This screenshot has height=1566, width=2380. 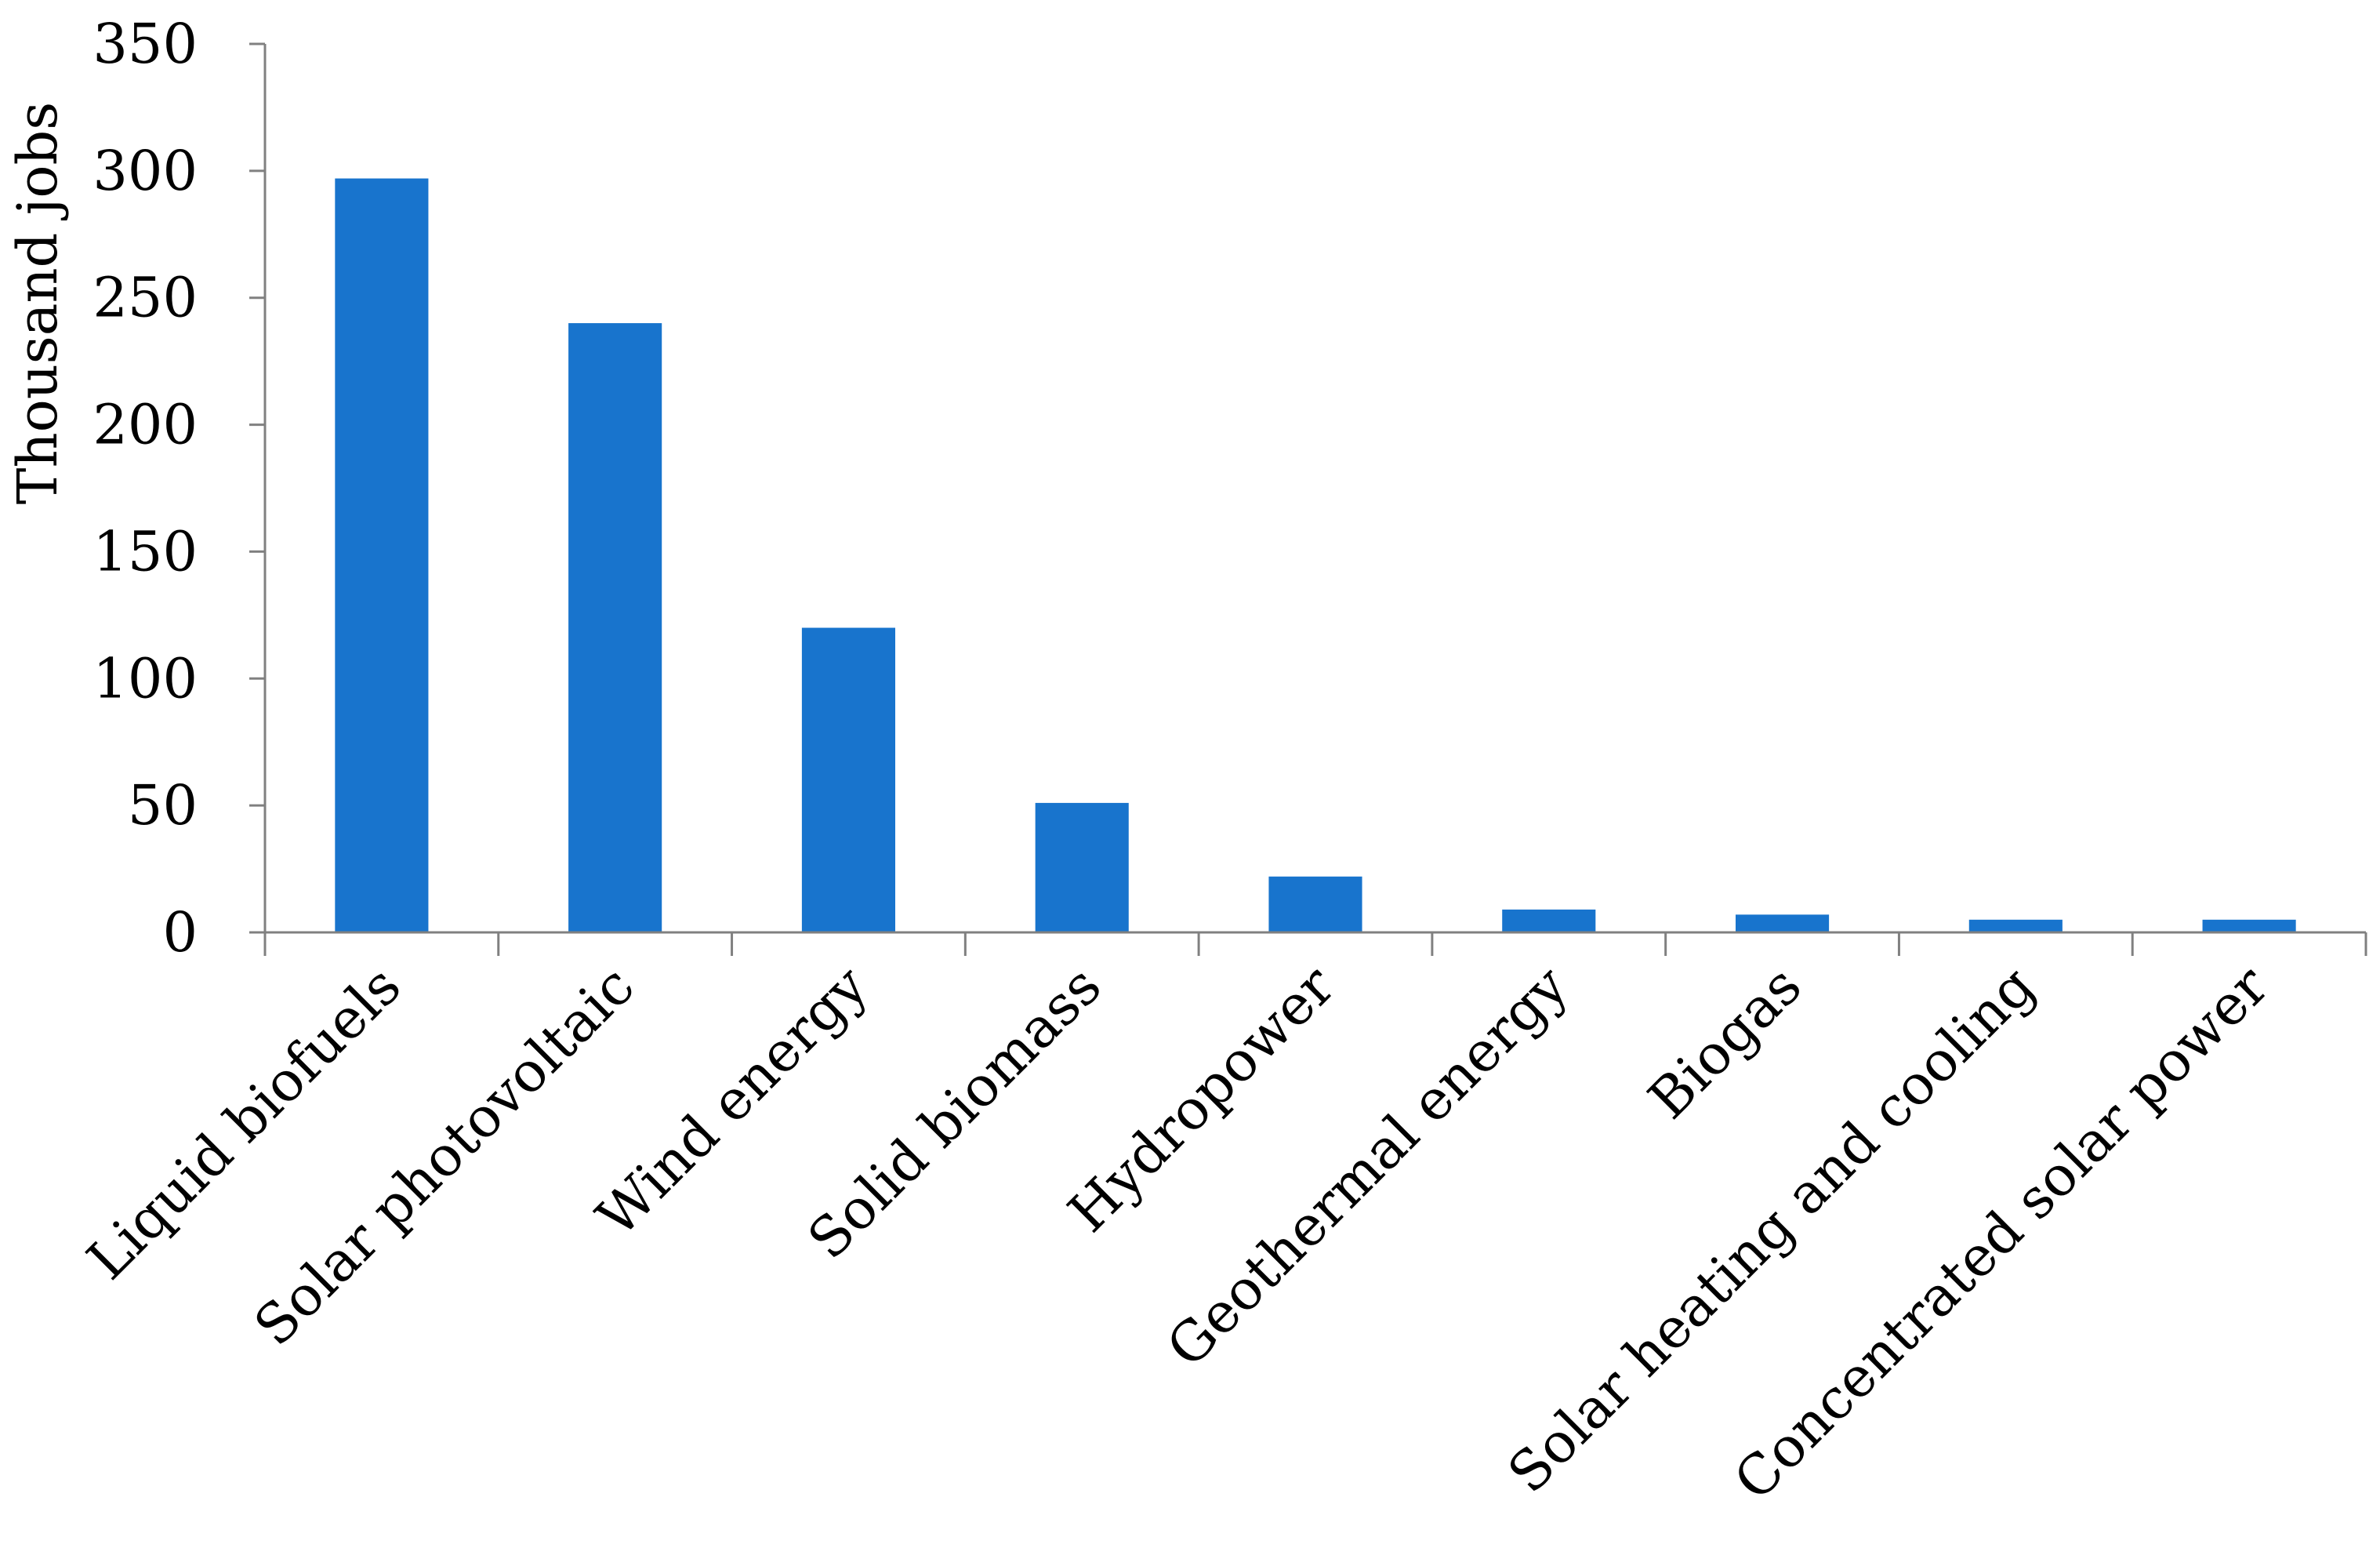 What do you see at coordinates (37, 303) in the screenshot?
I see `y-axis-title: Thousand jobs` at bounding box center [37, 303].